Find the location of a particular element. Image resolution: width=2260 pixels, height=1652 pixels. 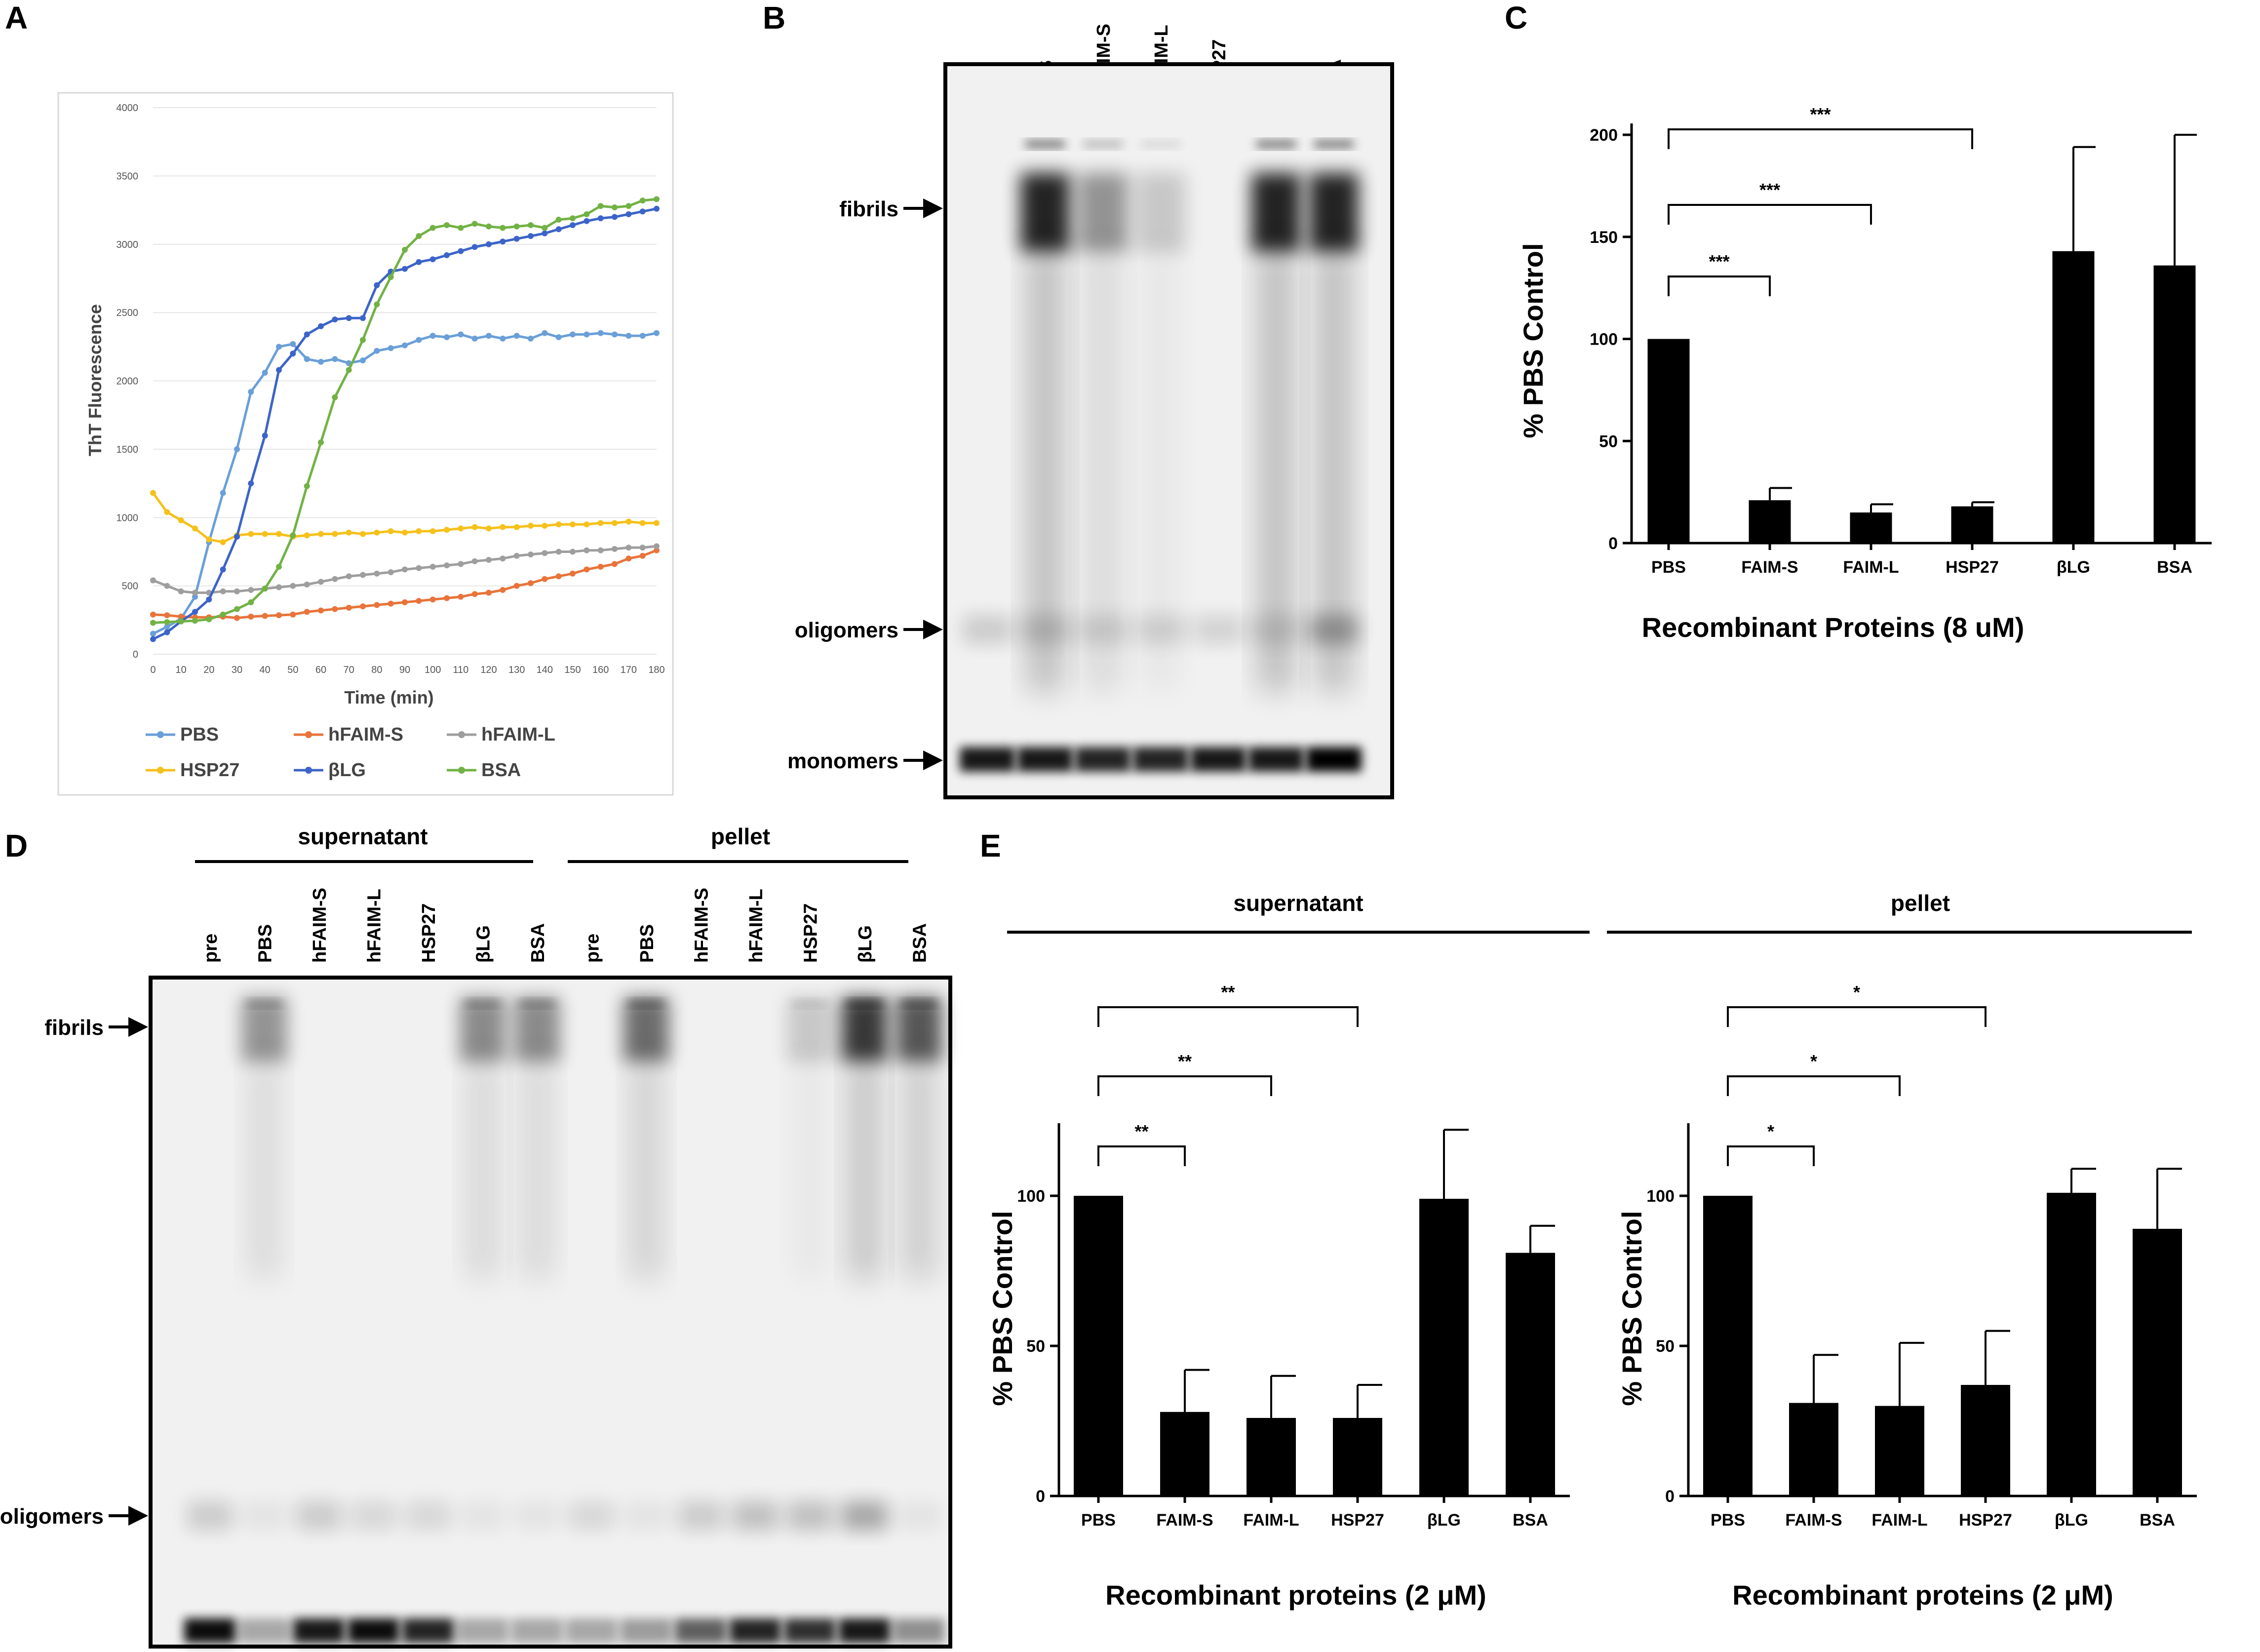

y-tick-label: 50 is located at coordinates (1665, 1346).